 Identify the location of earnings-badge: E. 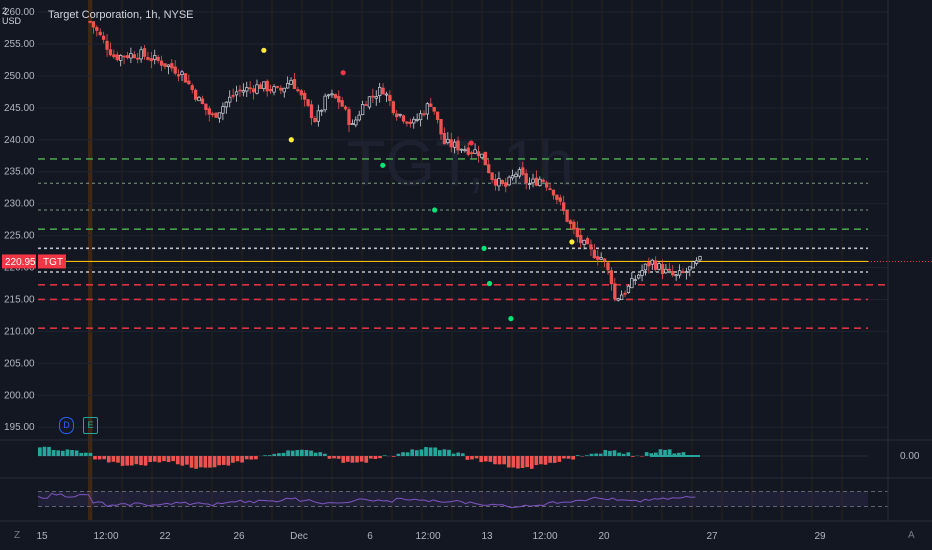
(90, 425).